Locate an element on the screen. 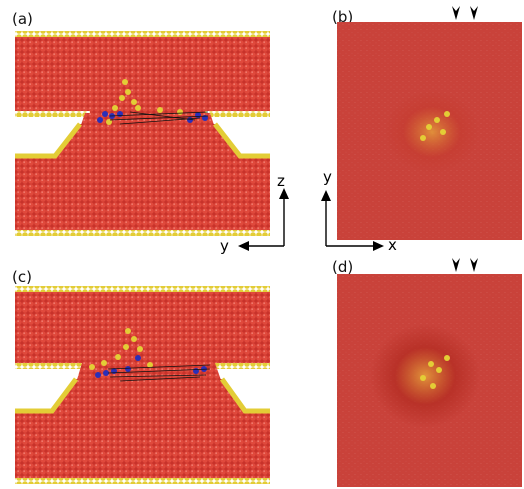 This screenshot has height=489, width=524. upper-slab-c is located at coordinates (142, 327).